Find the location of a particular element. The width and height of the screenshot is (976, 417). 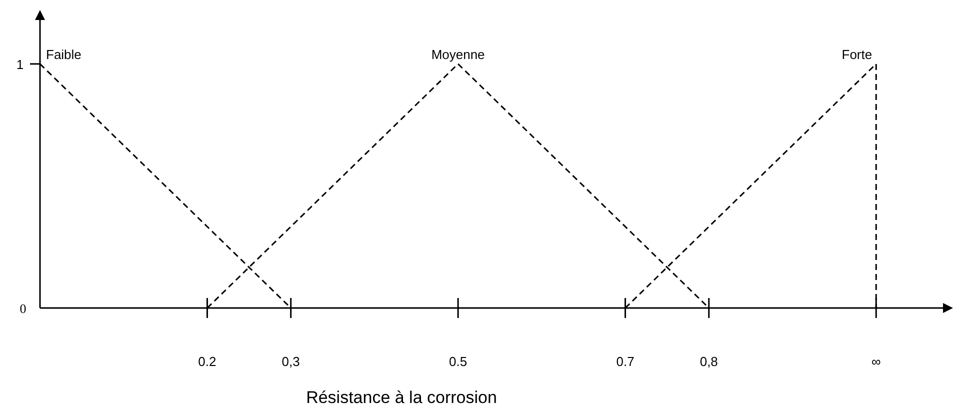

x-tick-label: 0,8 is located at coordinates (709, 361).